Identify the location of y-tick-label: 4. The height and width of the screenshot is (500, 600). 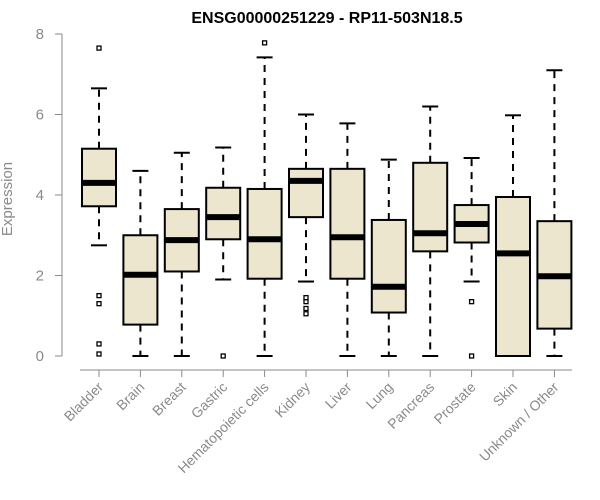
(40, 195).